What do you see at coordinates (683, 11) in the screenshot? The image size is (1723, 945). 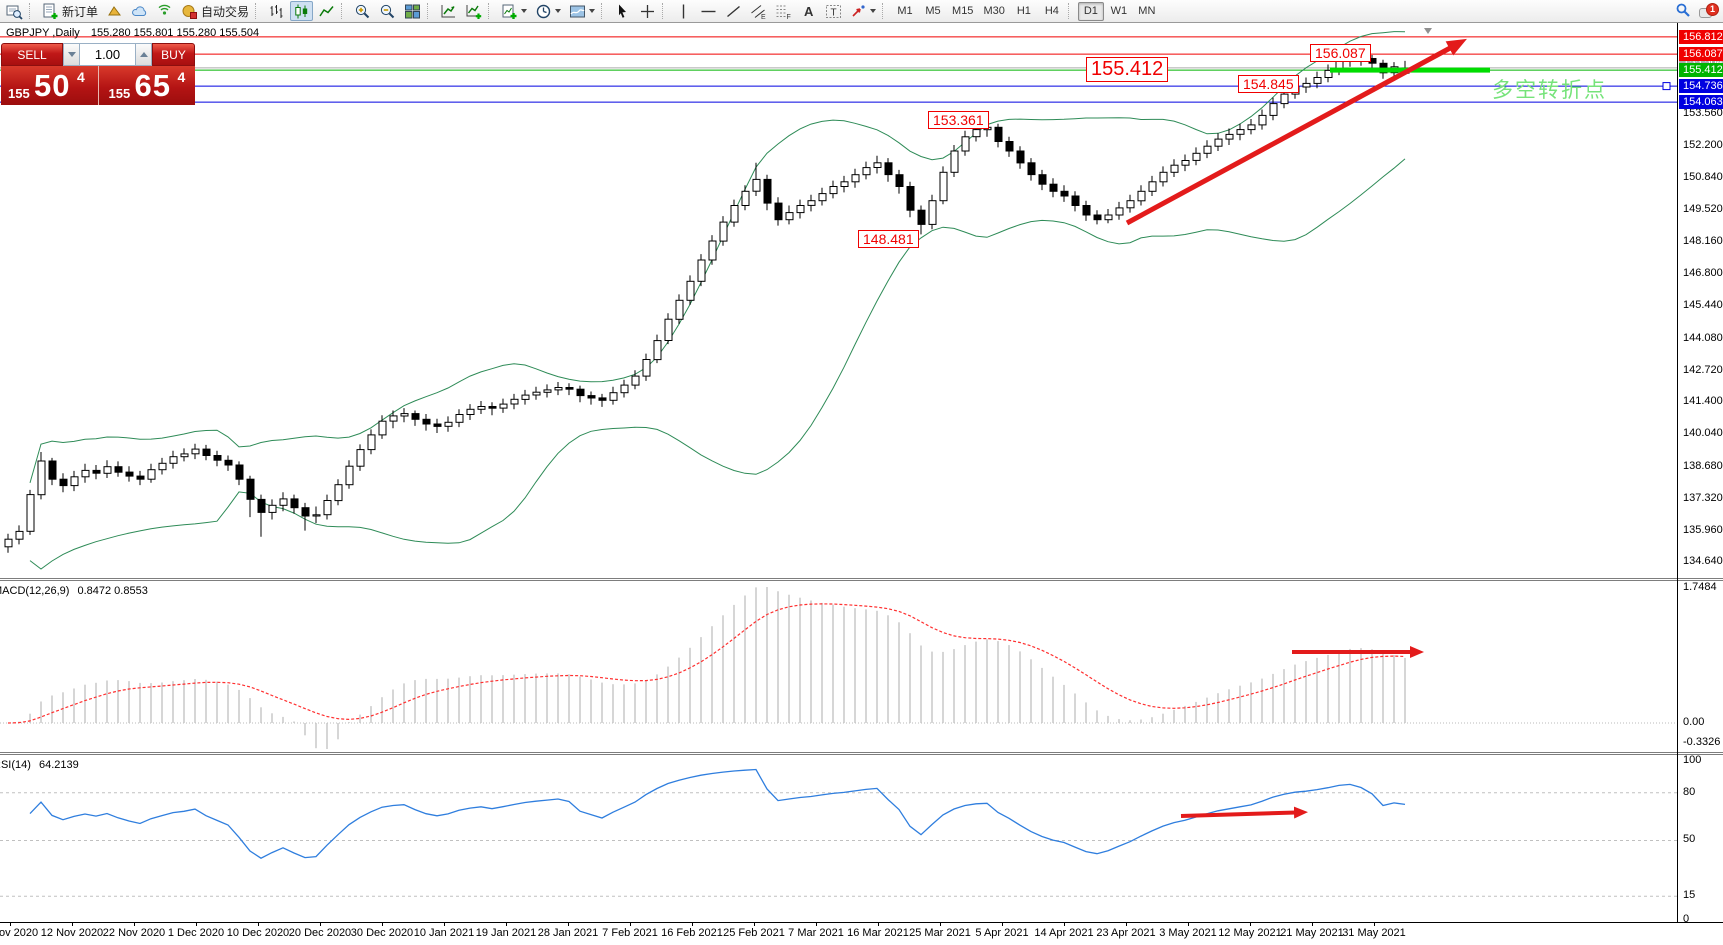 I see `vertical-line-button` at bounding box center [683, 11].